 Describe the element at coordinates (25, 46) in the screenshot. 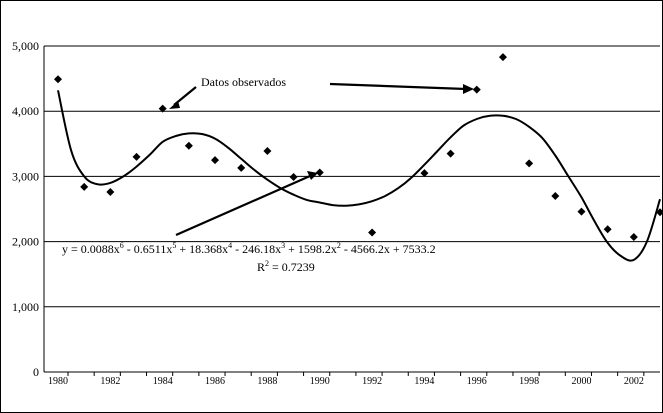

I see `y-tick-label: 5,000` at that location.